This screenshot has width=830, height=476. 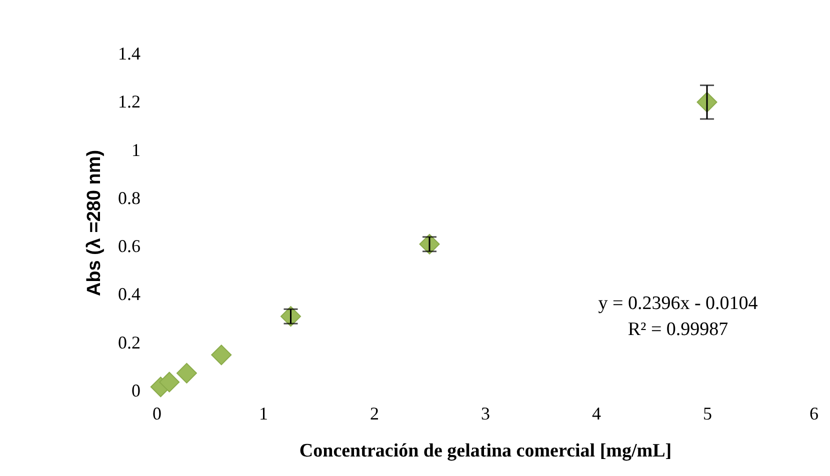 What do you see at coordinates (596, 414) in the screenshot?
I see `x-tick-label: 4` at bounding box center [596, 414].